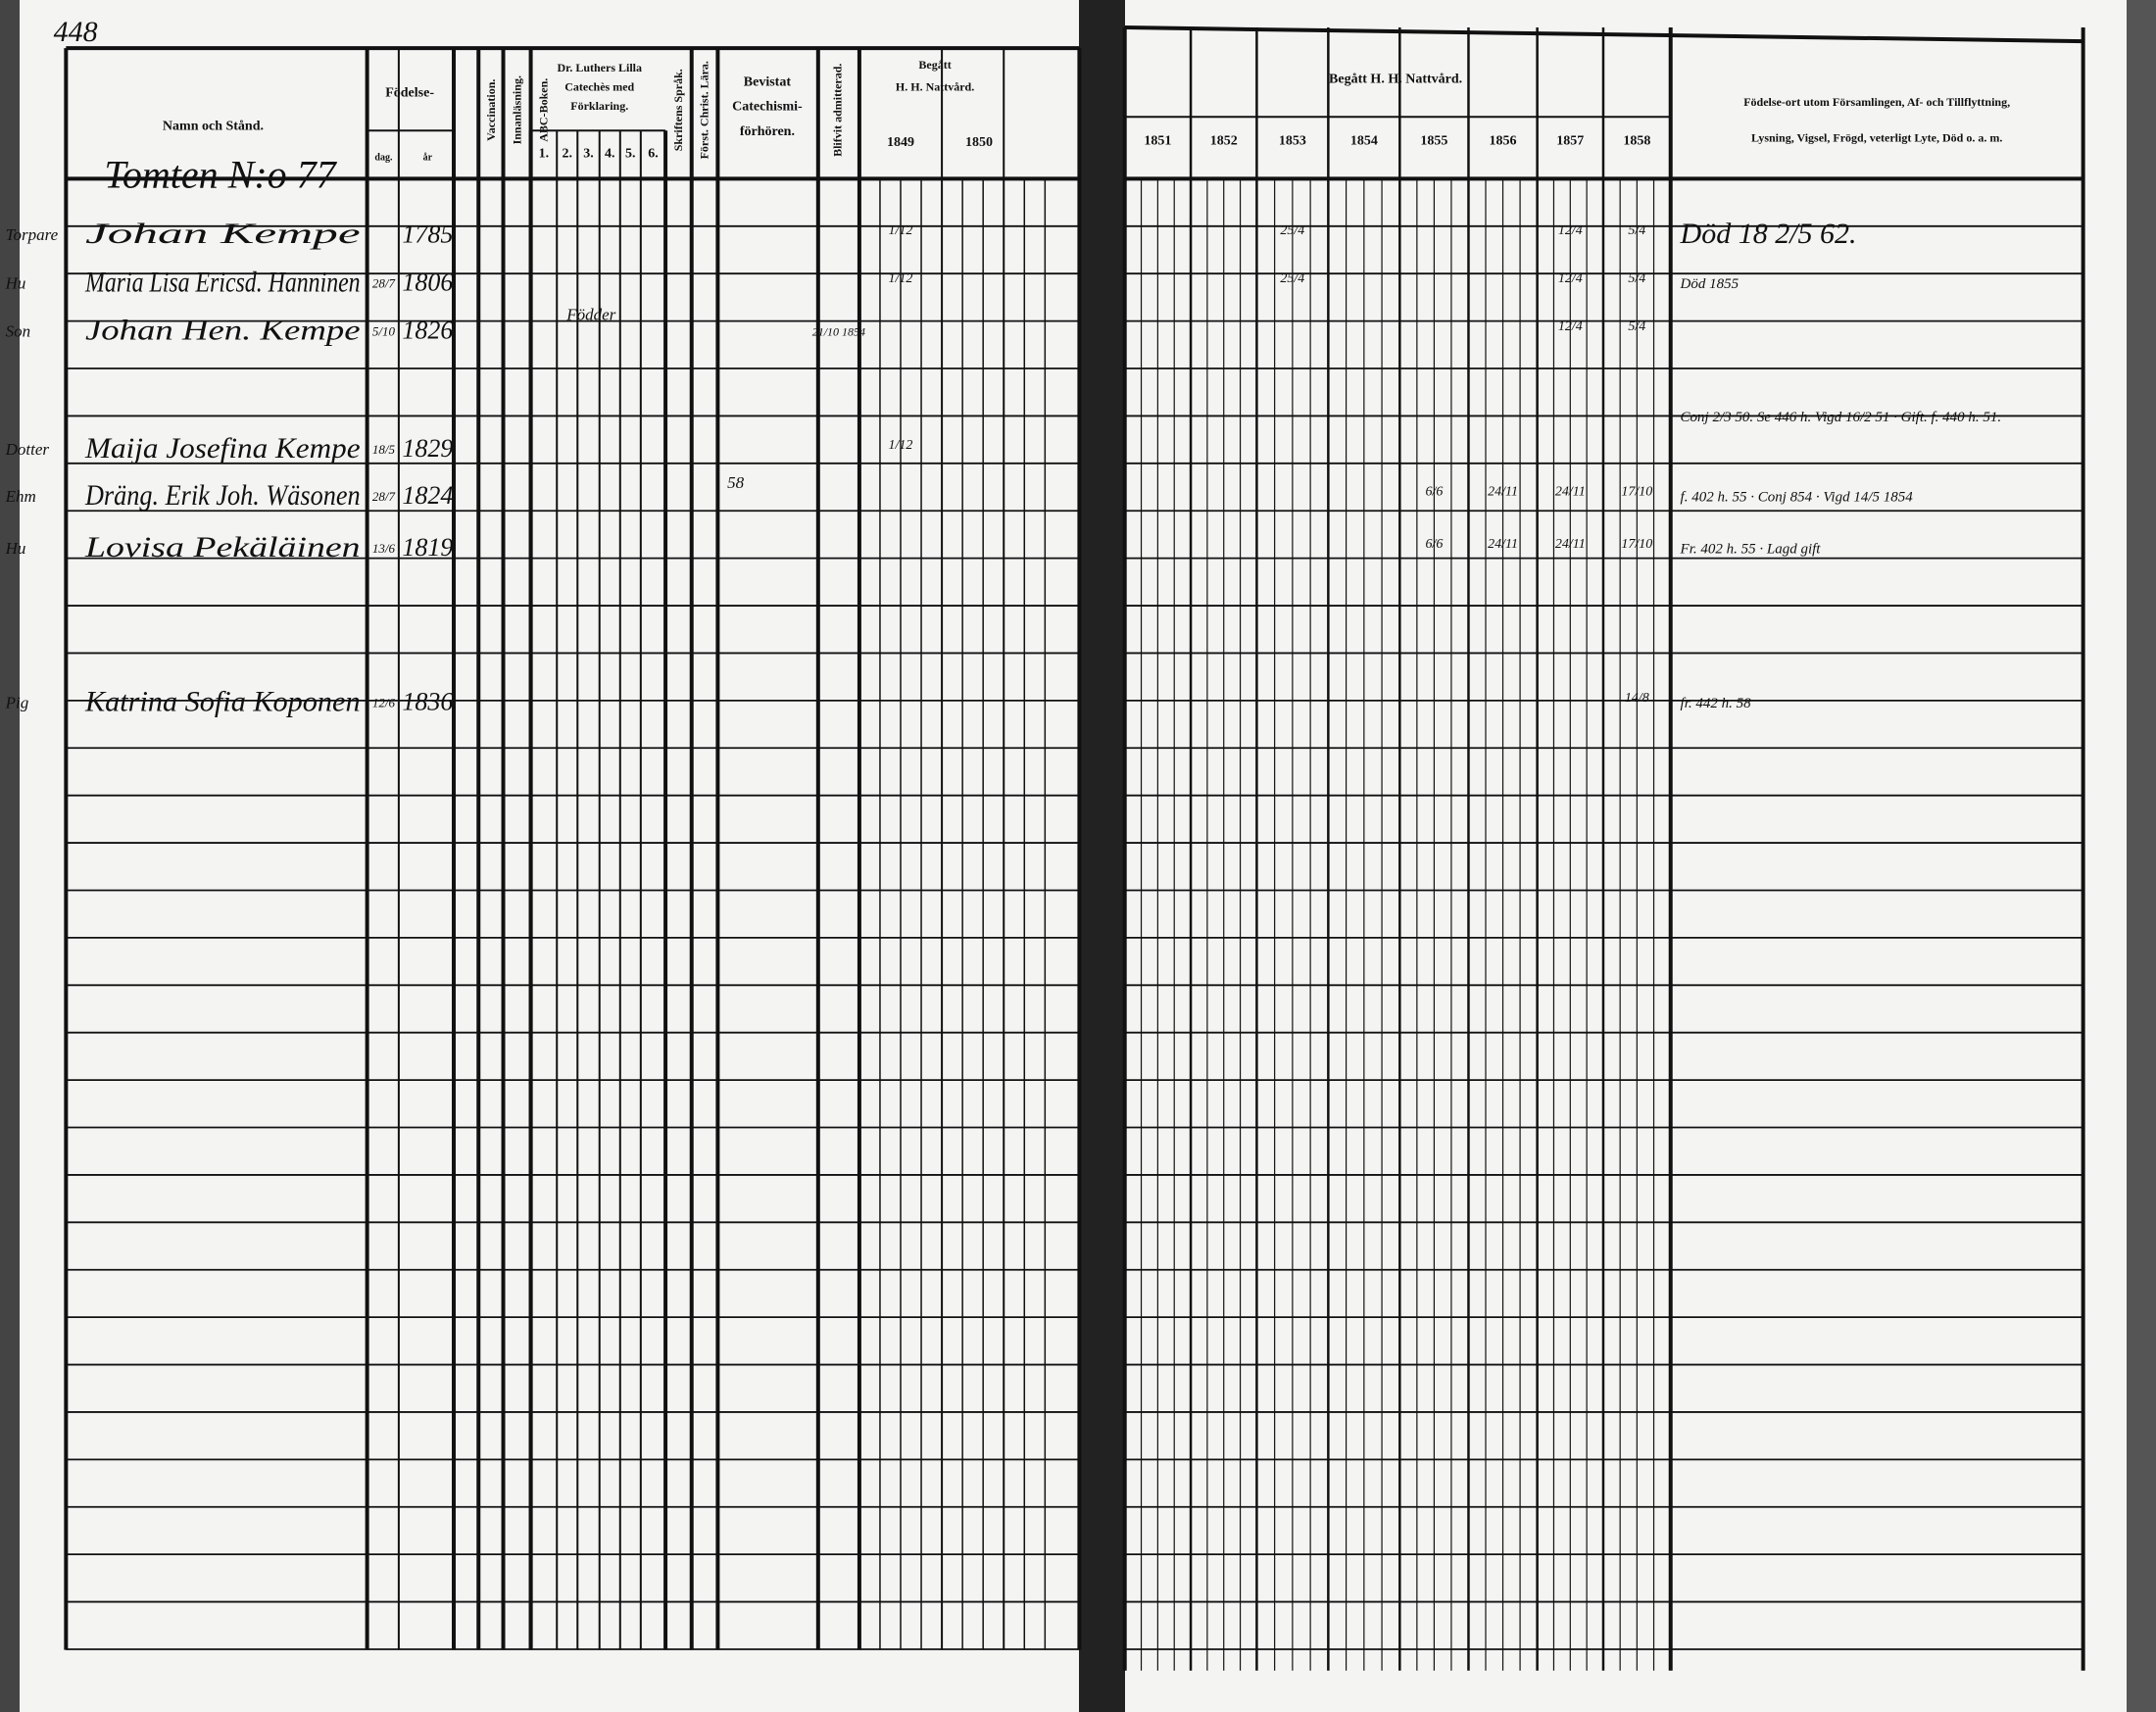 This screenshot has width=2156, height=1712. What do you see at coordinates (427, 234) in the screenshot?
I see `birth-year: 1785` at bounding box center [427, 234].